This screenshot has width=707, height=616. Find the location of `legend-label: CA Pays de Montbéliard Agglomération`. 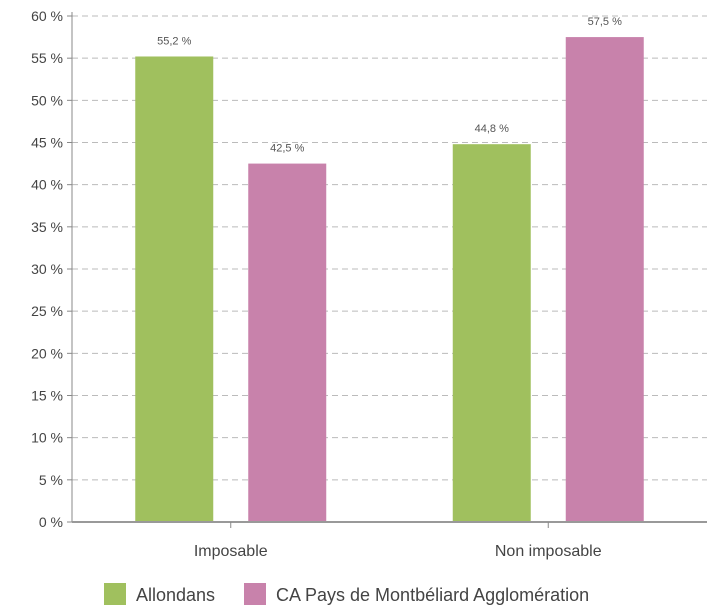

legend-label: CA Pays de Montbéliard Agglomération is located at coordinates (432, 595).